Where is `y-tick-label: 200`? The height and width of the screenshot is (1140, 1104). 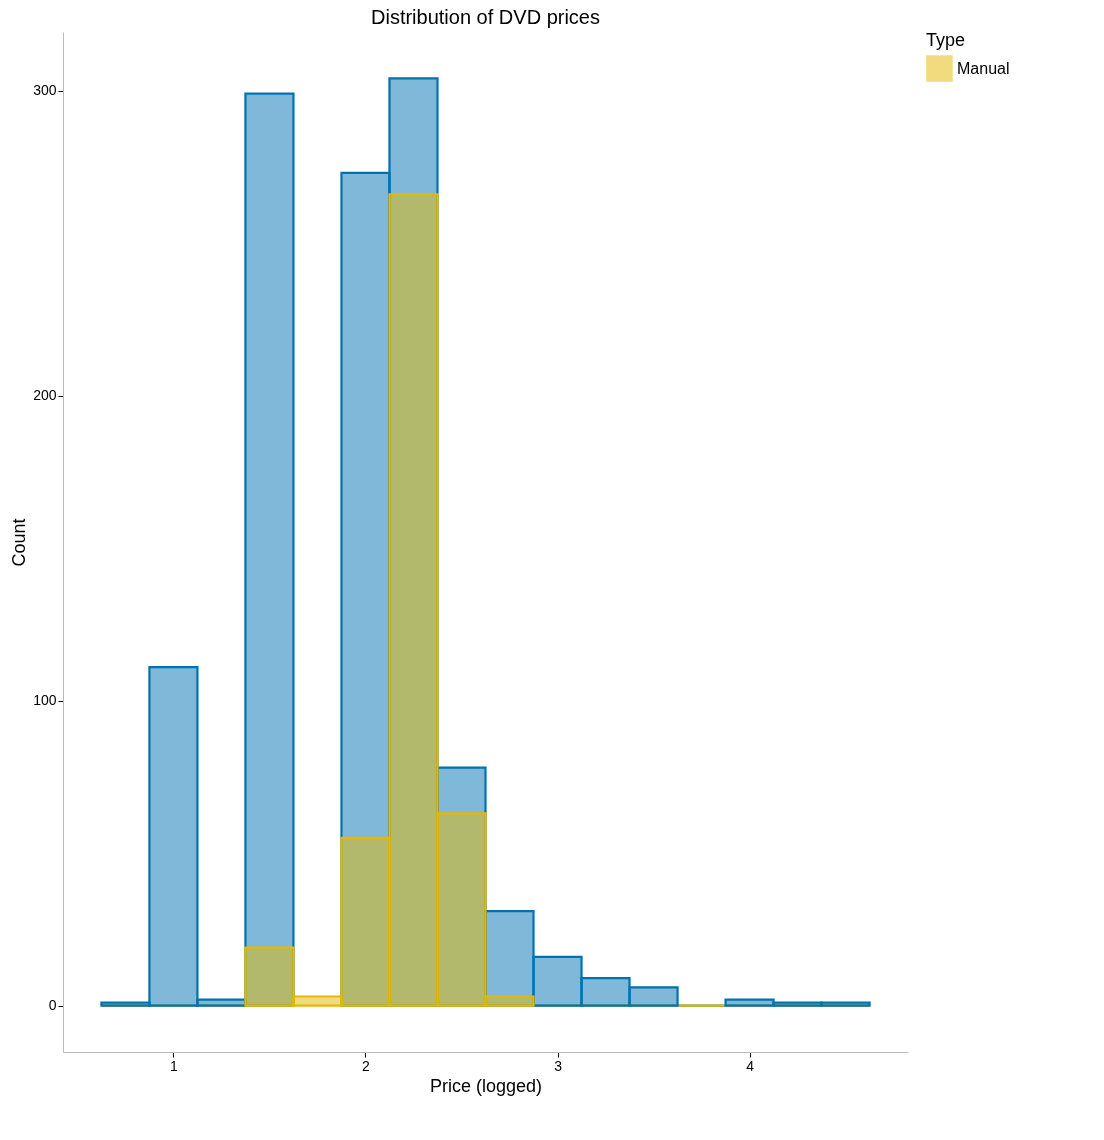 y-tick-label: 200 is located at coordinates (45, 395).